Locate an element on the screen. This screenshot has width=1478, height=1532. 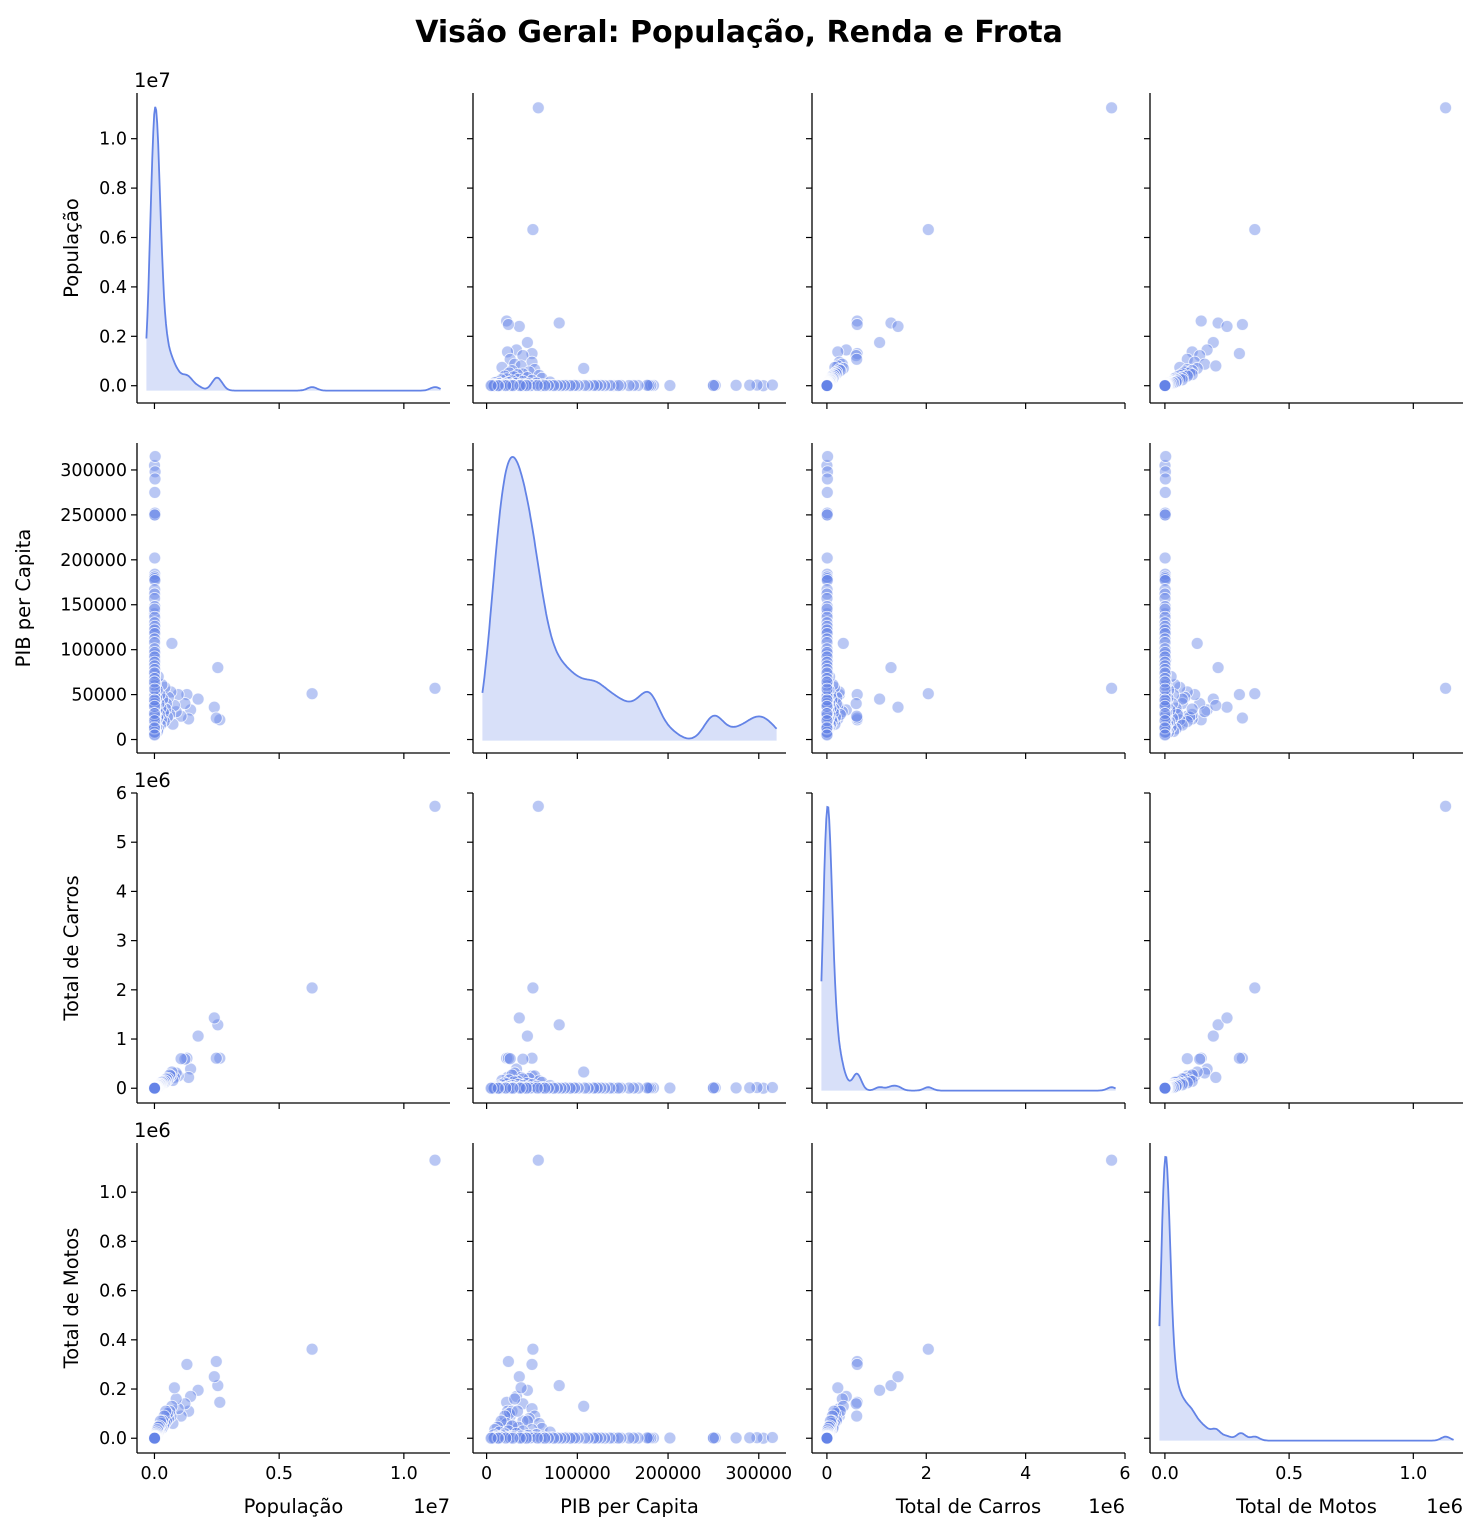
panel-carros-vs-pib is located at coordinates (626, 950).